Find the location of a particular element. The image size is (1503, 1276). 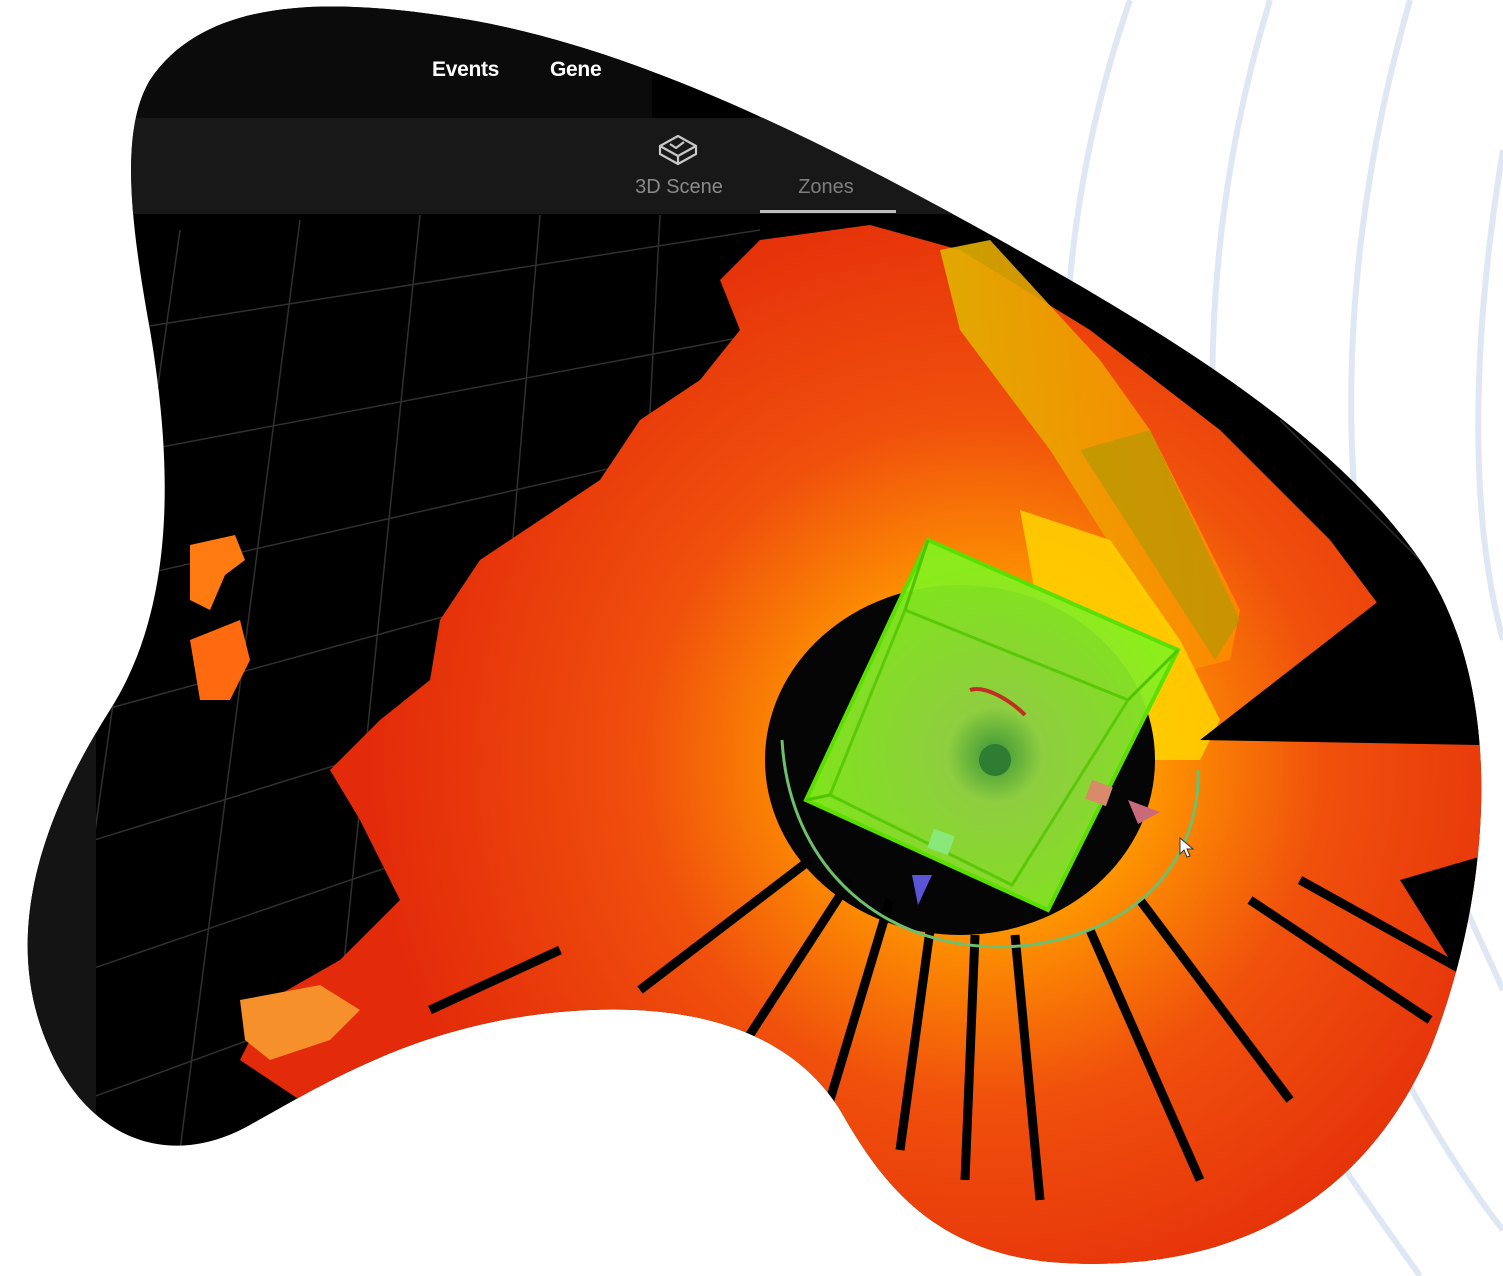

void-region is located at coordinates (1341, 680).